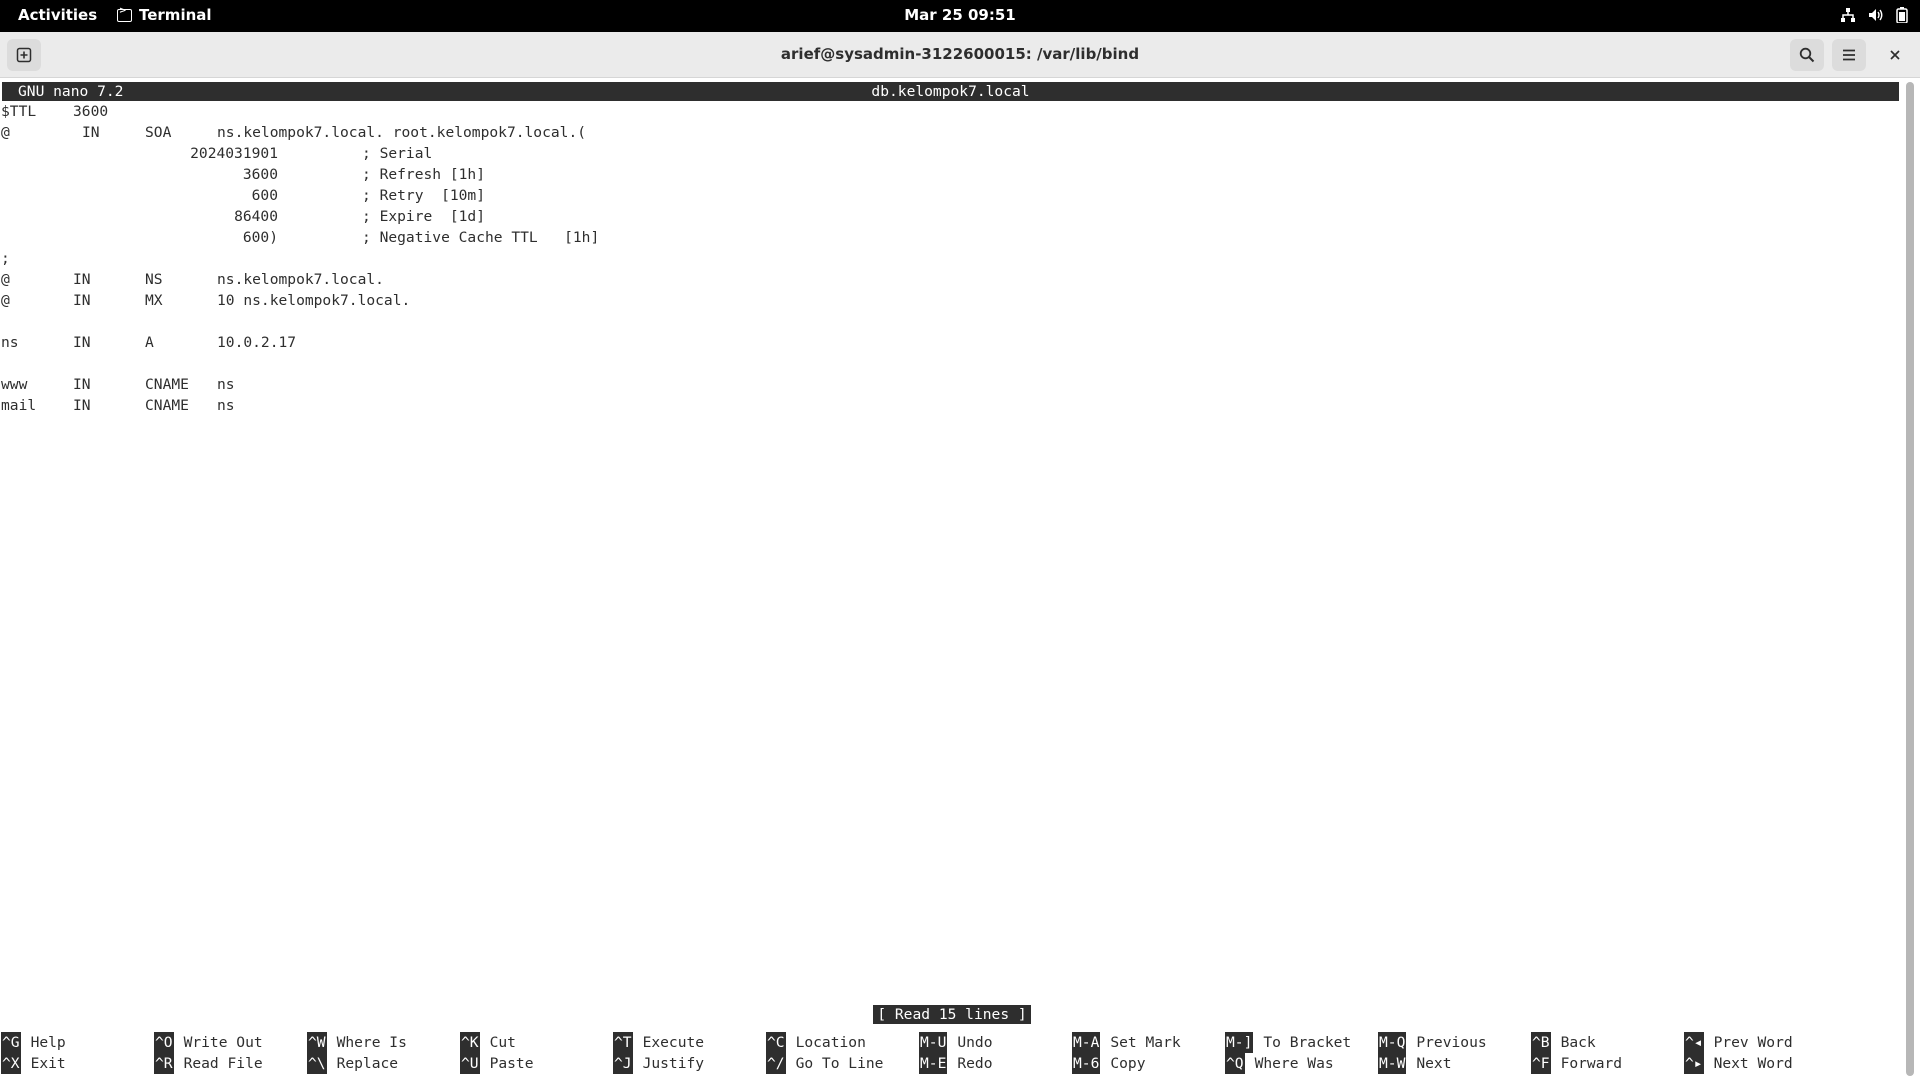 The width and height of the screenshot is (1920, 1080). I want to click on system-tray, so click(1874, 15).